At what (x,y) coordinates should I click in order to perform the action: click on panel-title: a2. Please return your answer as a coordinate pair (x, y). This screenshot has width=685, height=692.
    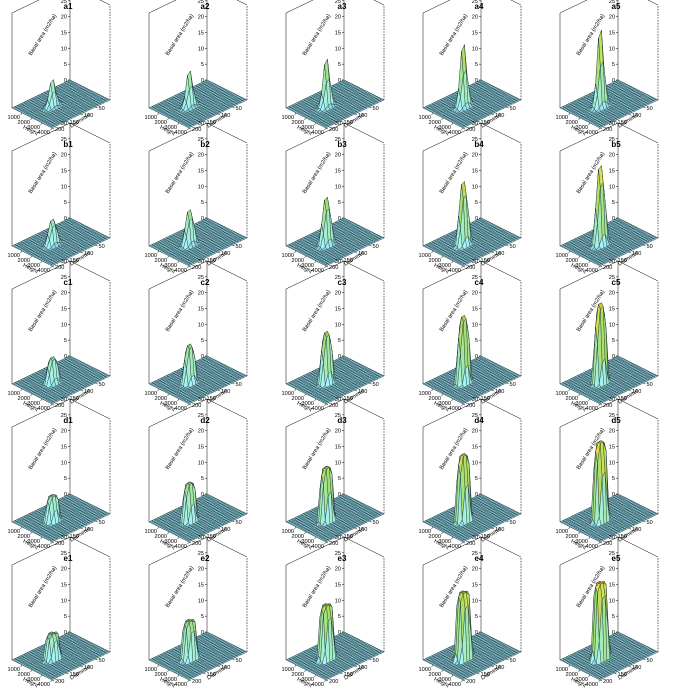
    Looking at the image, I should click on (205, 6).